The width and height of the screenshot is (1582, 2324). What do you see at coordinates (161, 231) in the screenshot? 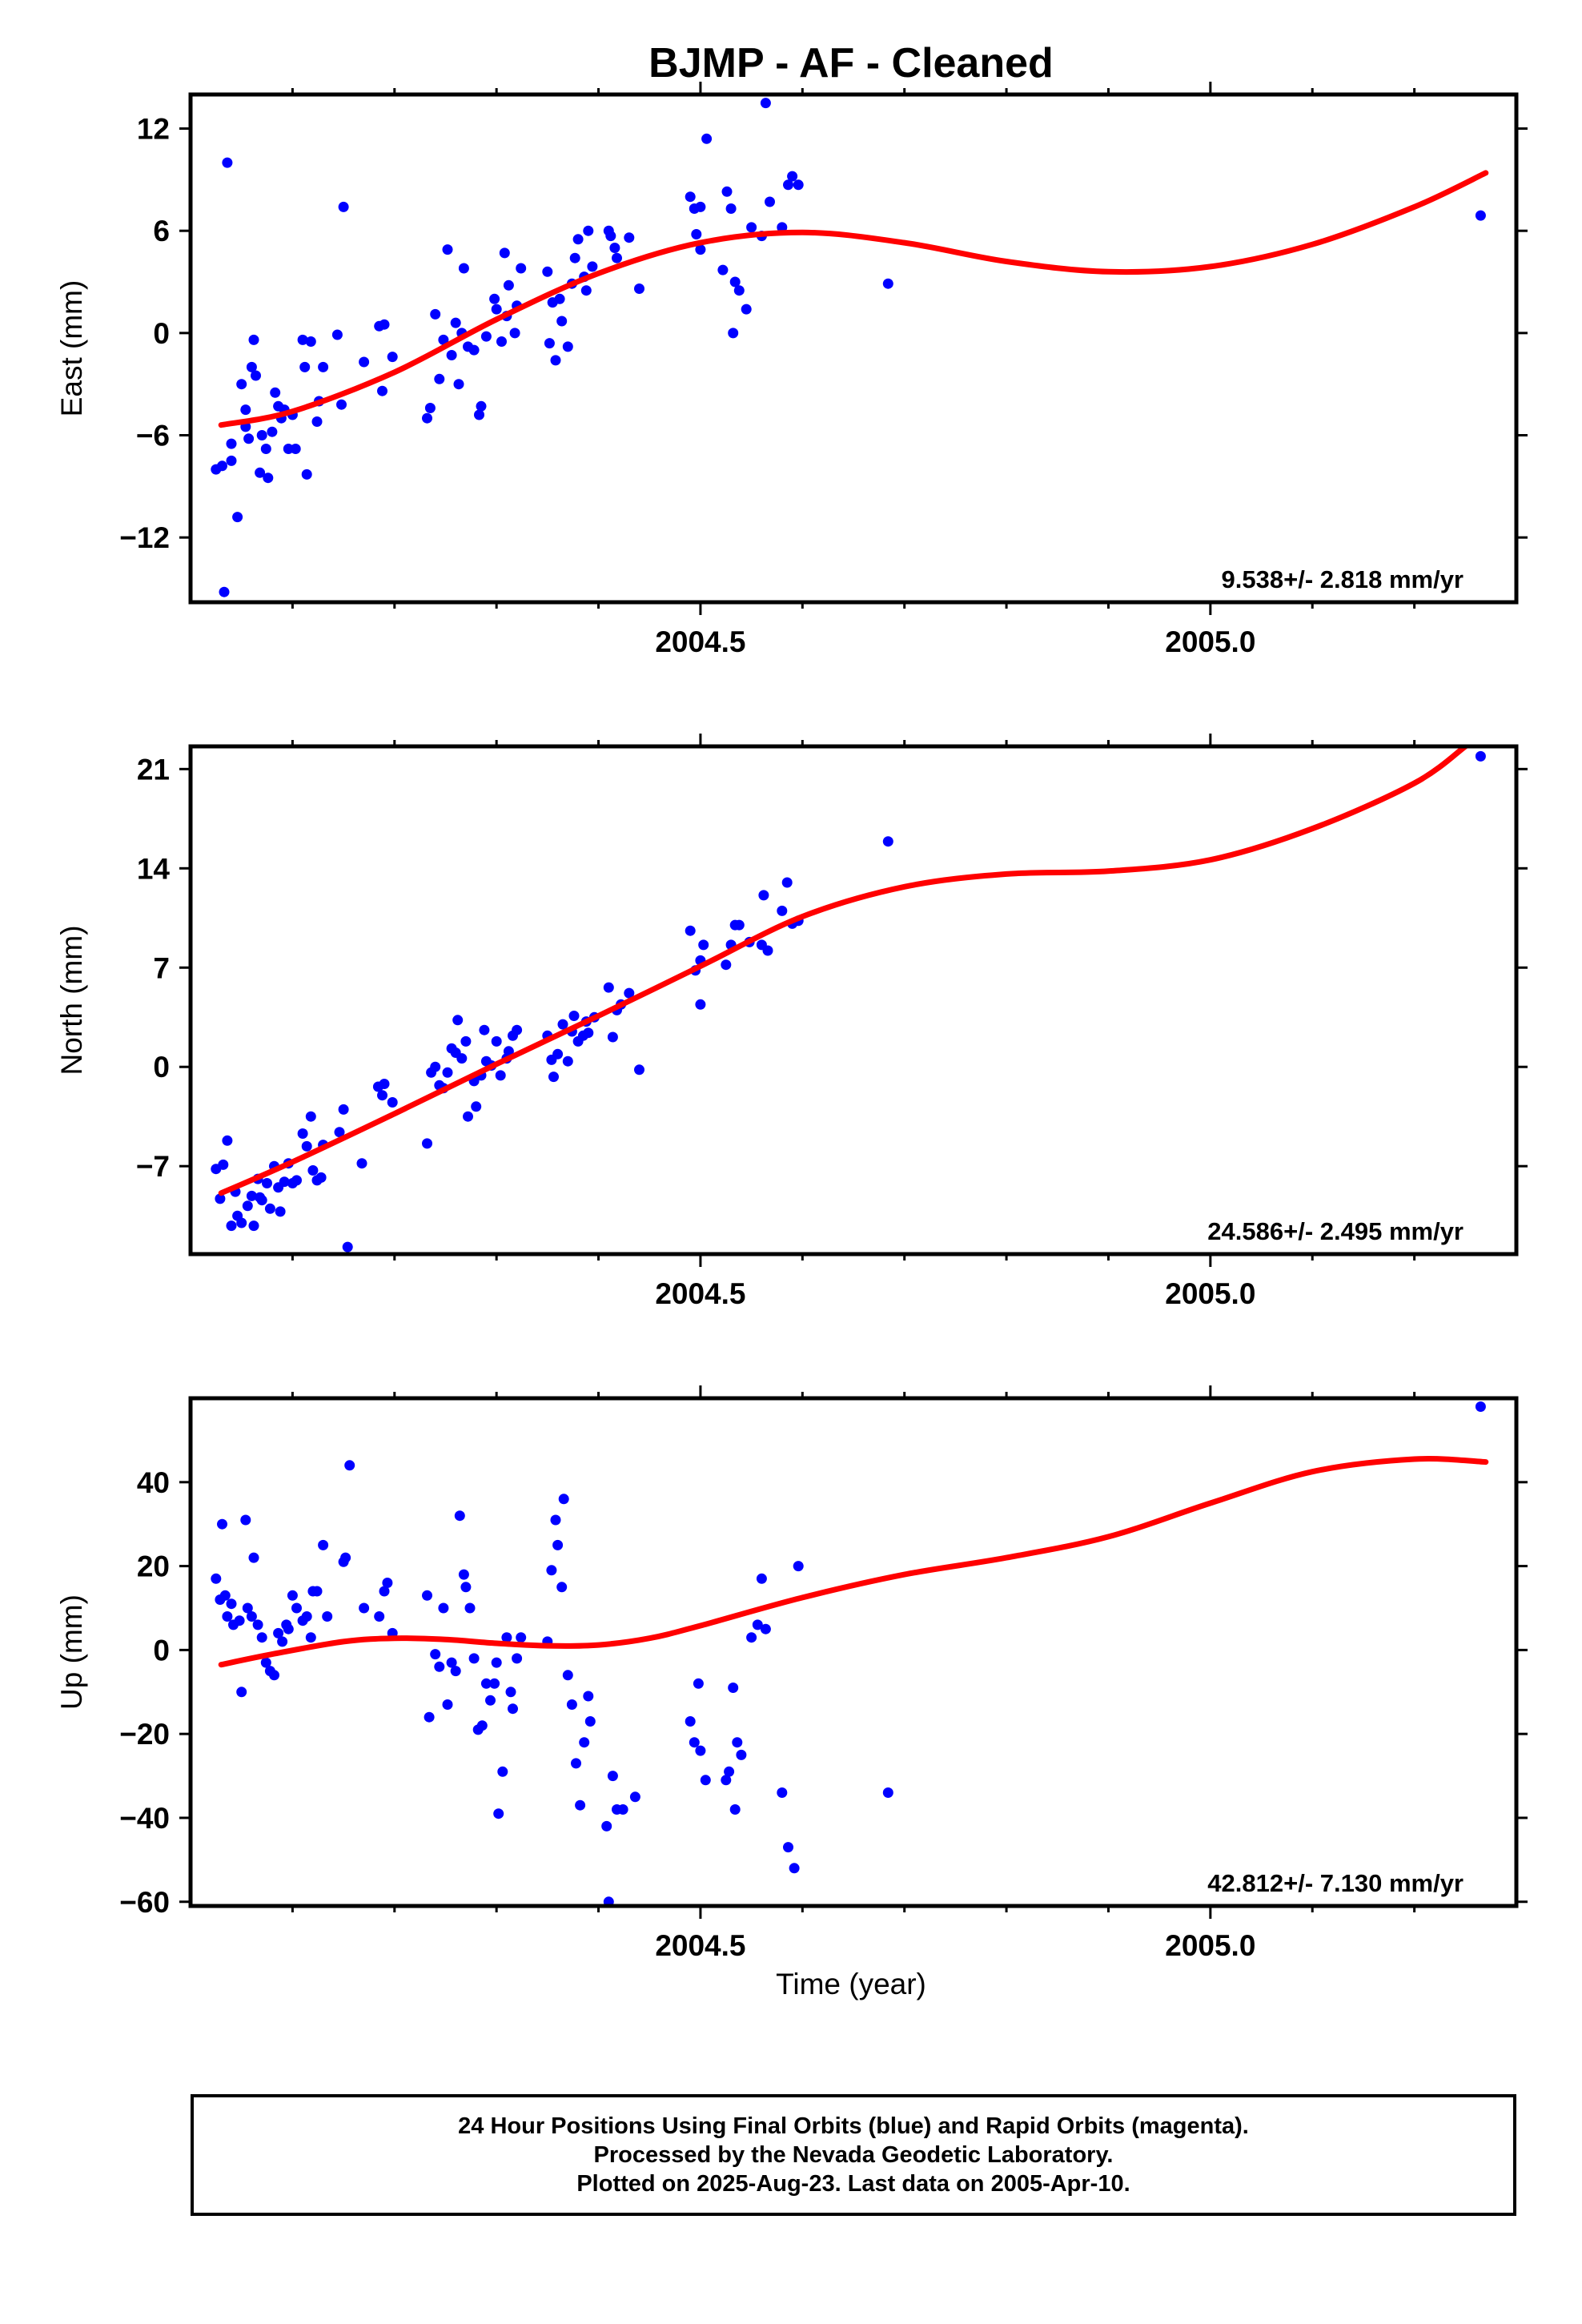
I see `east-y-tick-label: 6` at bounding box center [161, 231].